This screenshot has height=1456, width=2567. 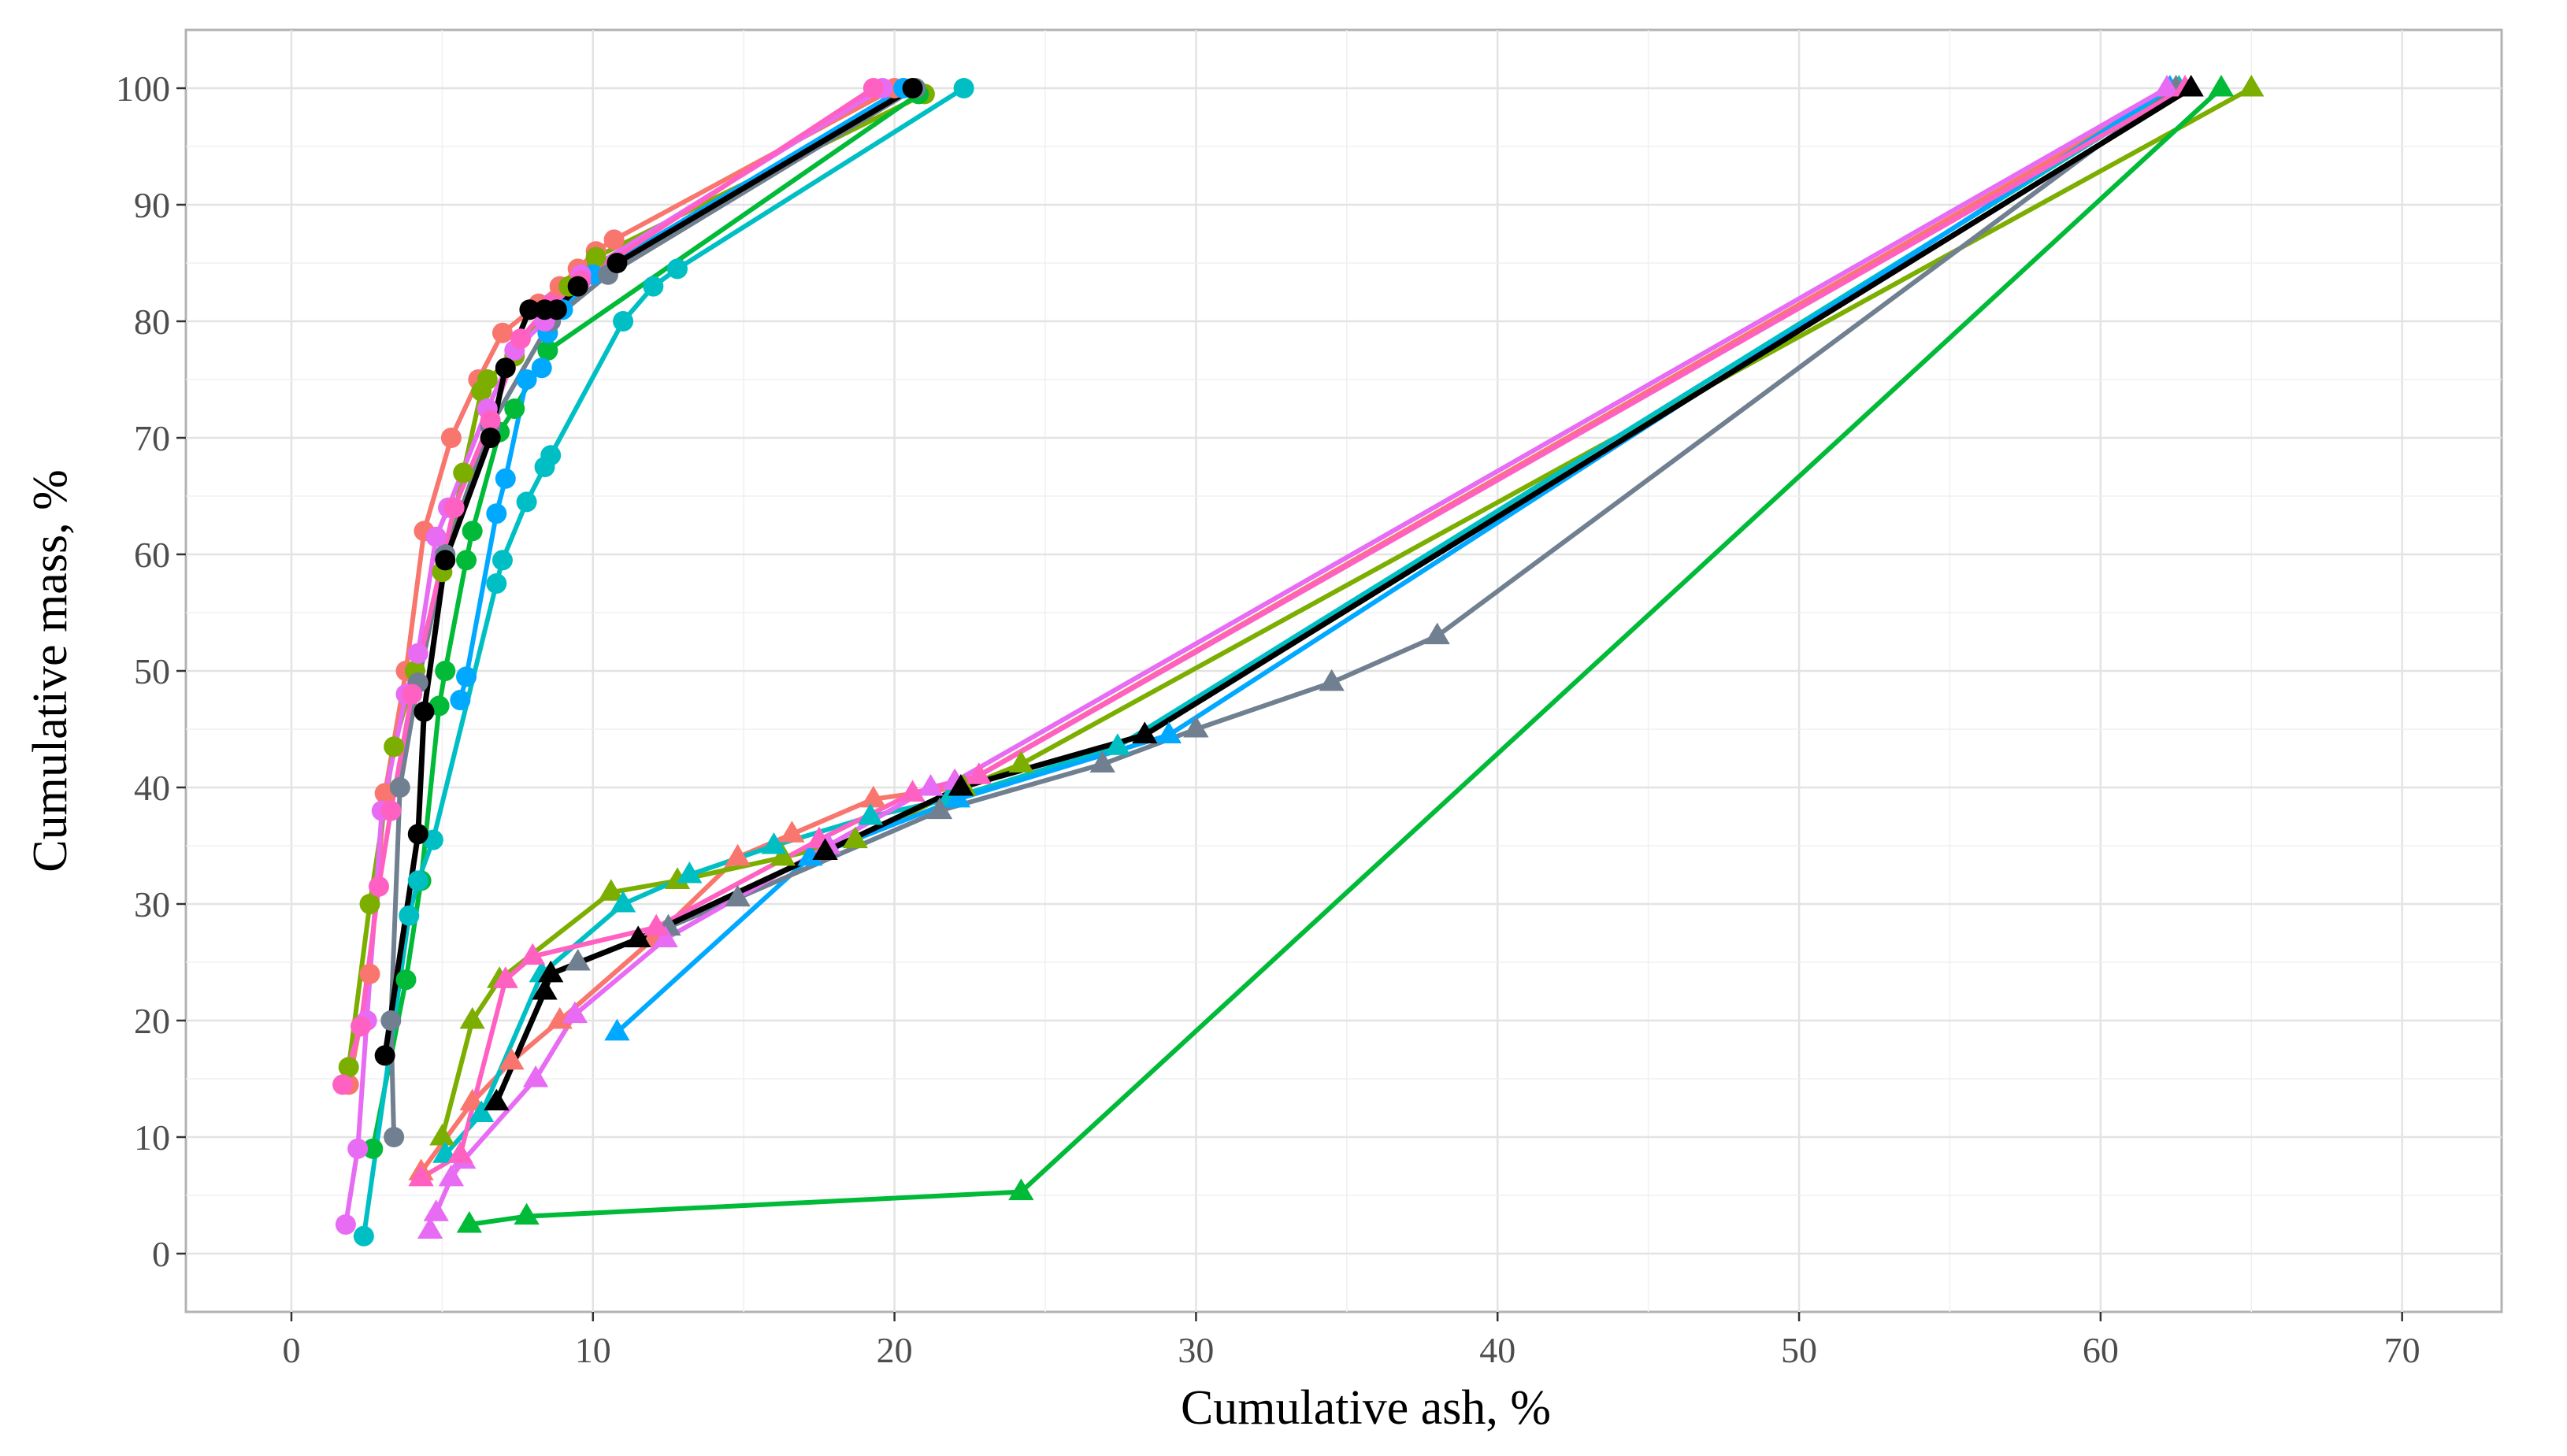 What do you see at coordinates (152, 1137) in the screenshot?
I see `y-tick-label: 10` at bounding box center [152, 1137].